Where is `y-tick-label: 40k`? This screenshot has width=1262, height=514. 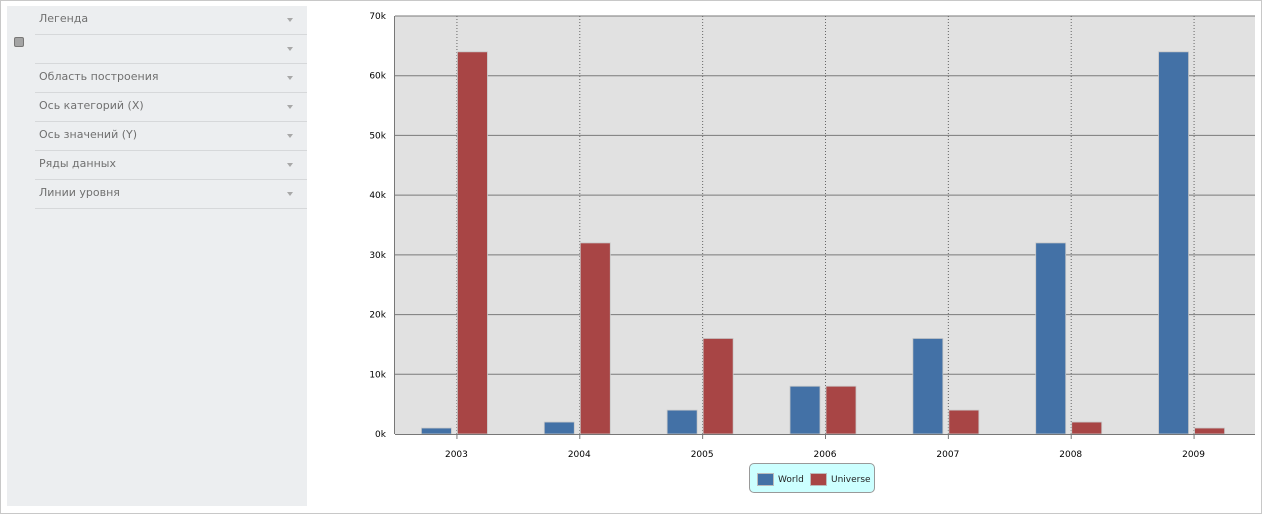 y-tick-label: 40k is located at coordinates (377, 196).